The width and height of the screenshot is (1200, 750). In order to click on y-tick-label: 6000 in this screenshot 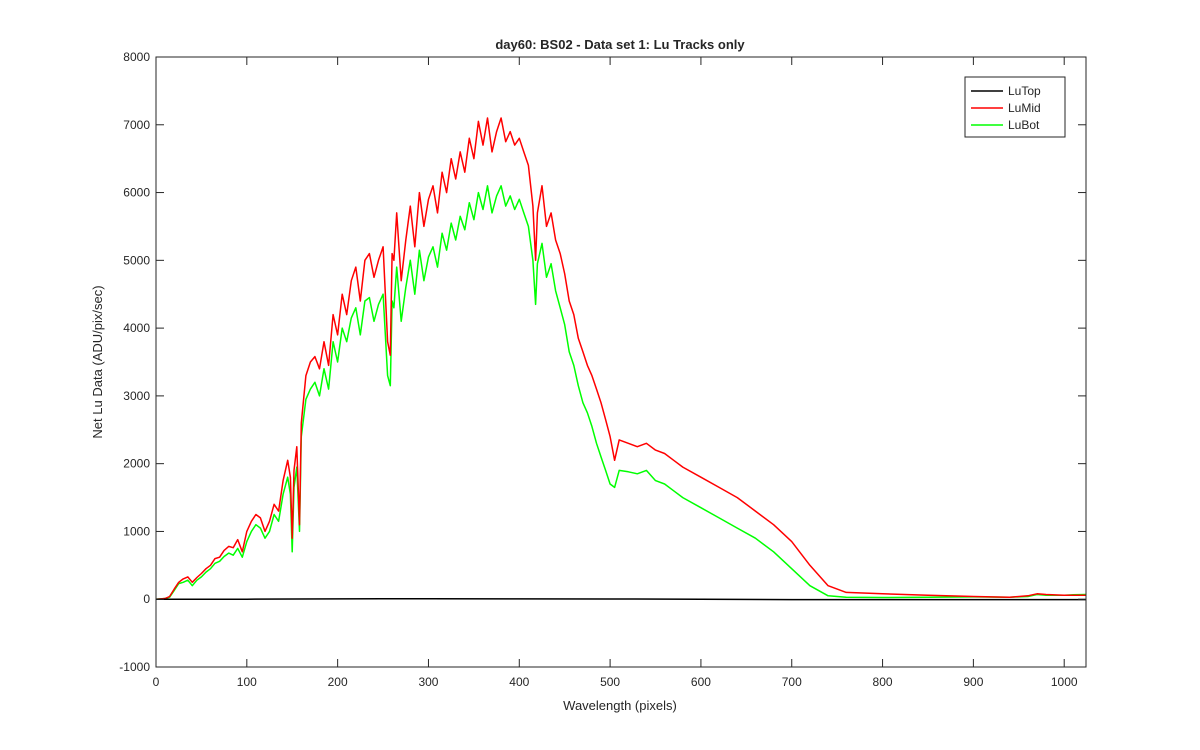, I will do `click(136, 193)`.